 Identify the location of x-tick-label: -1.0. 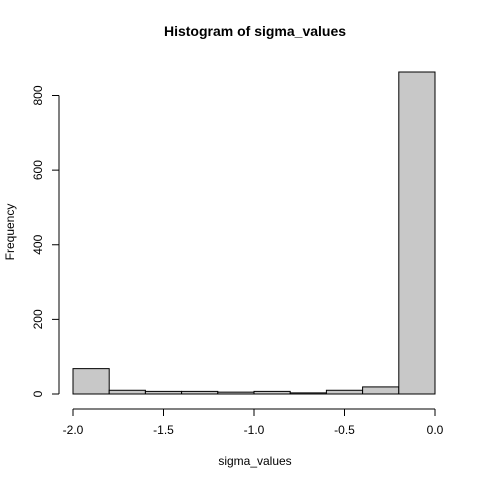
(254, 430).